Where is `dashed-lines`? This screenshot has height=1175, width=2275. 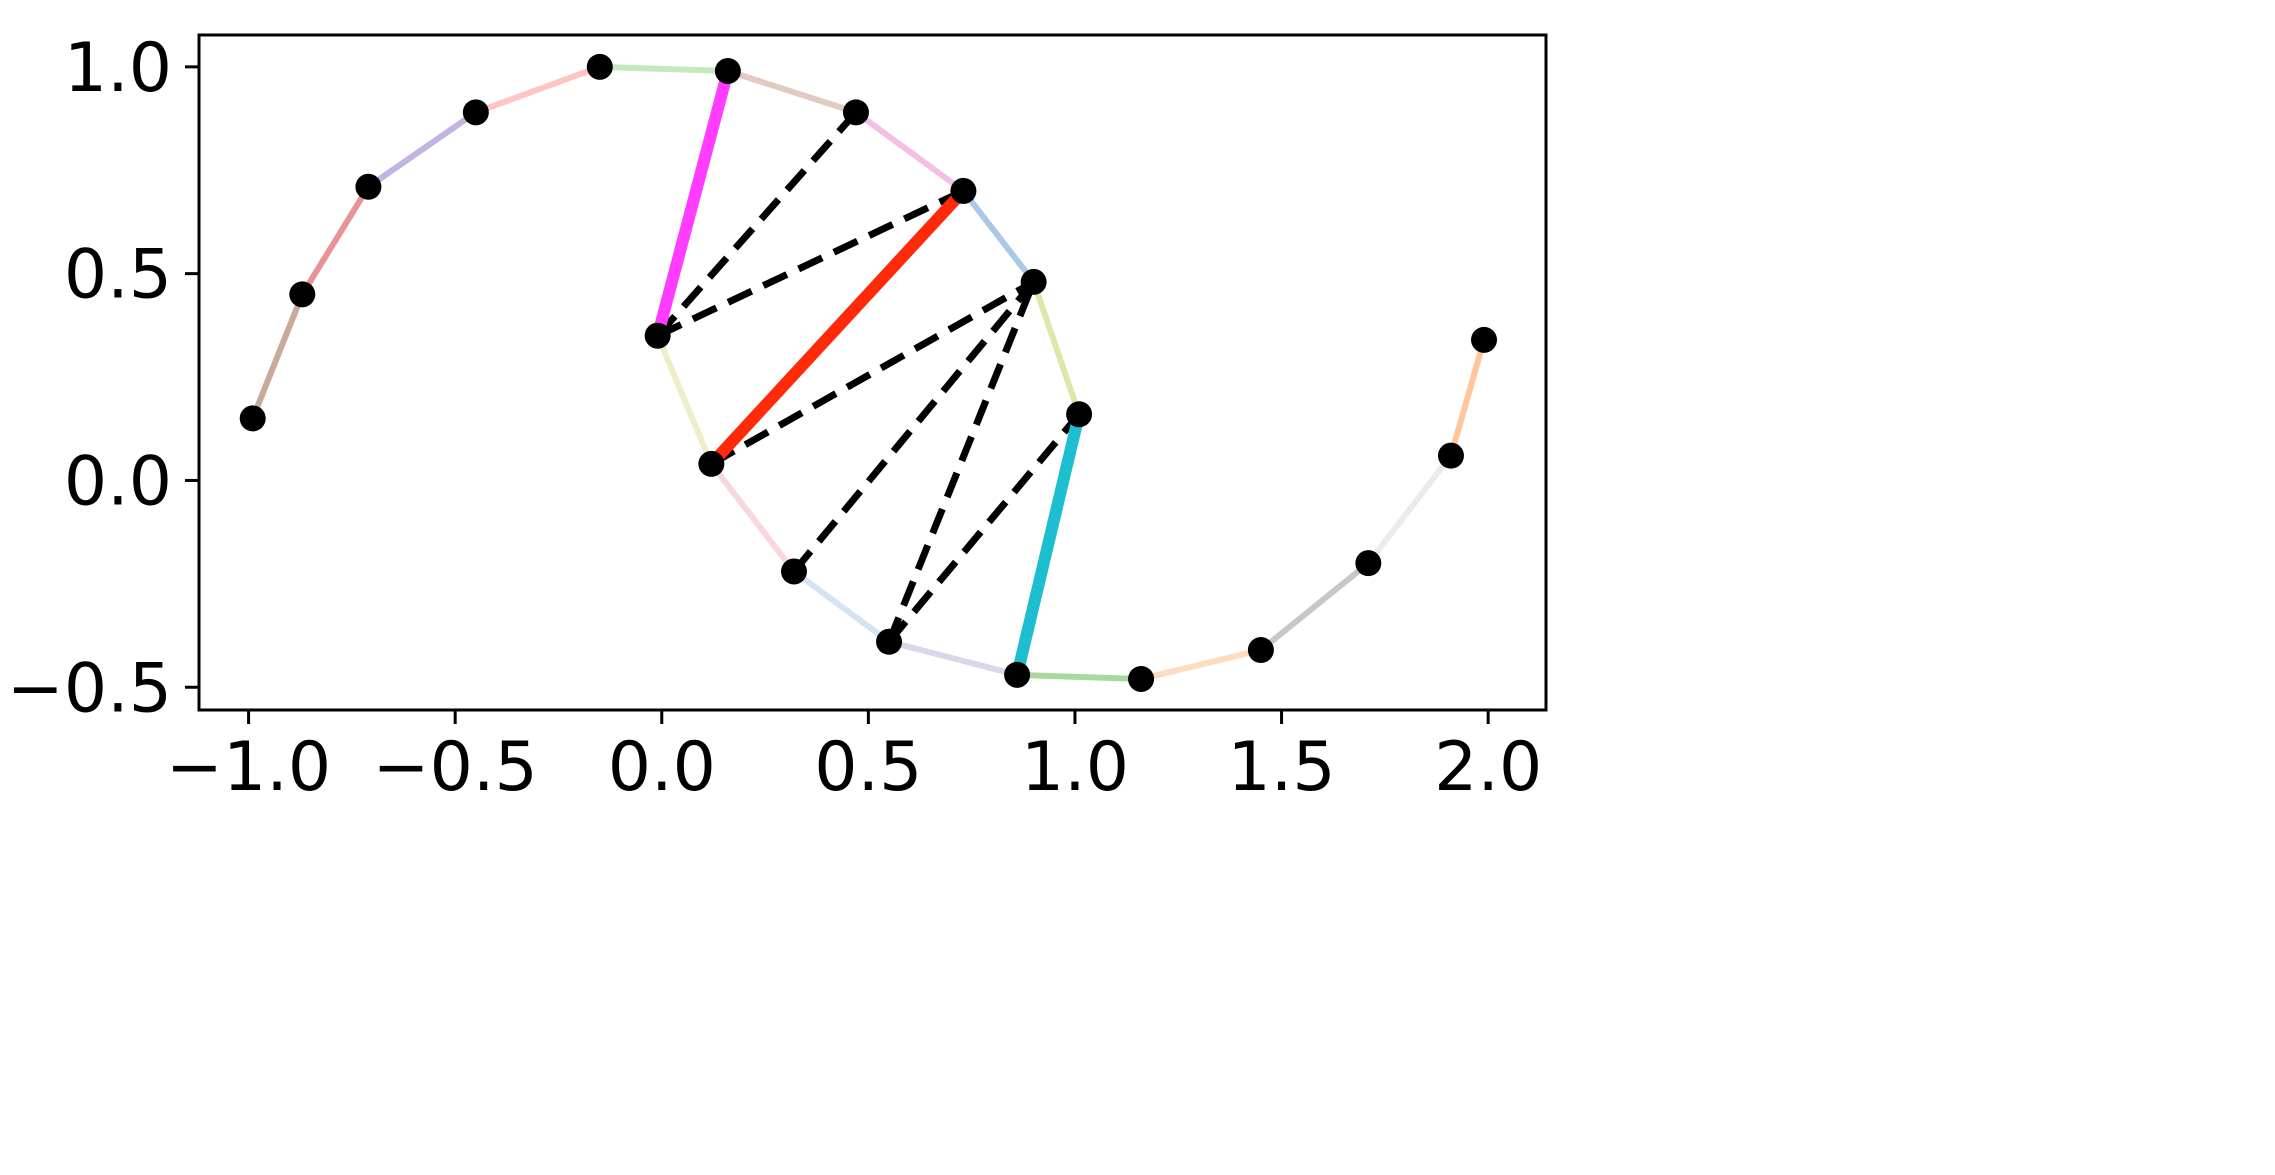
dashed-lines is located at coordinates (868, 377).